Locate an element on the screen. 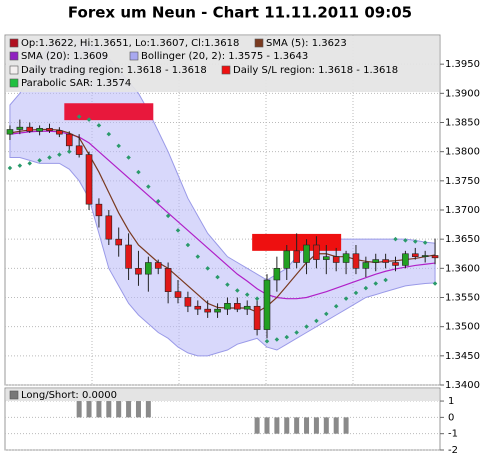 This screenshot has width=480, height=457. legend-label: Daily S/L region: 1.3618 - 1.3618 is located at coordinates (315, 70).